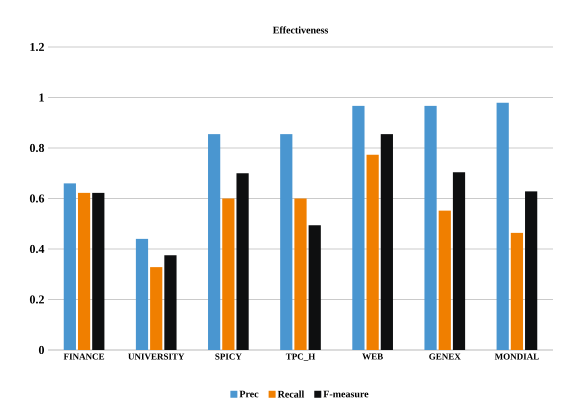  Describe the element at coordinates (516, 357) in the screenshot. I see `x-tick-label: MONDIAL` at that location.